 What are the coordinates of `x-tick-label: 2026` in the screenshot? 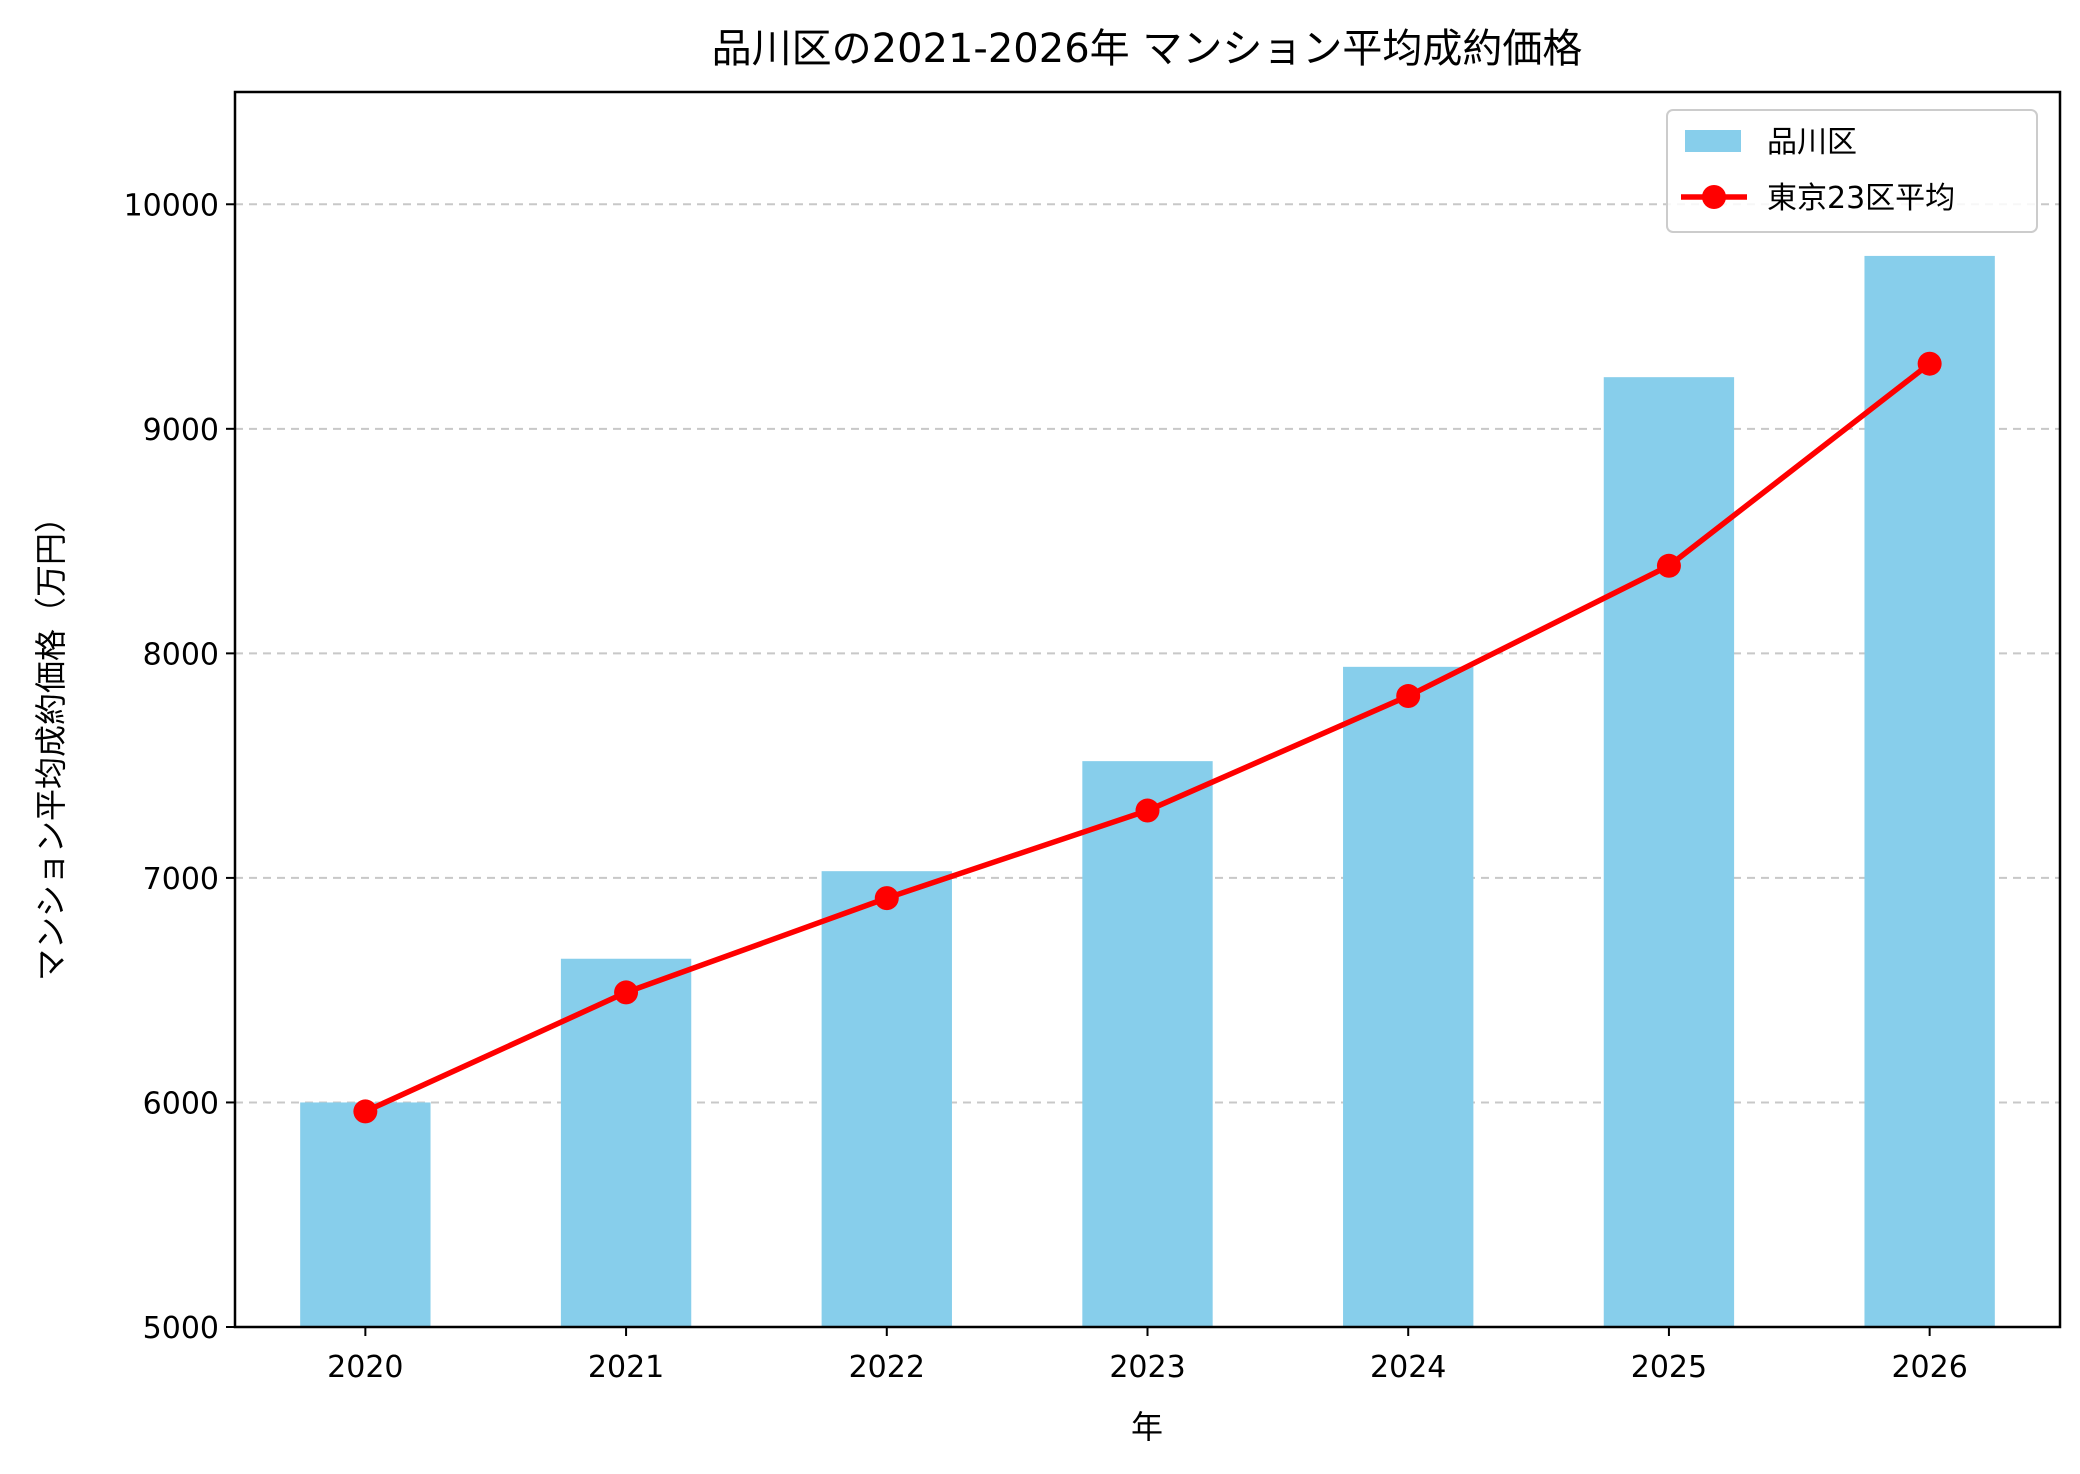 It's located at (1929, 1367).